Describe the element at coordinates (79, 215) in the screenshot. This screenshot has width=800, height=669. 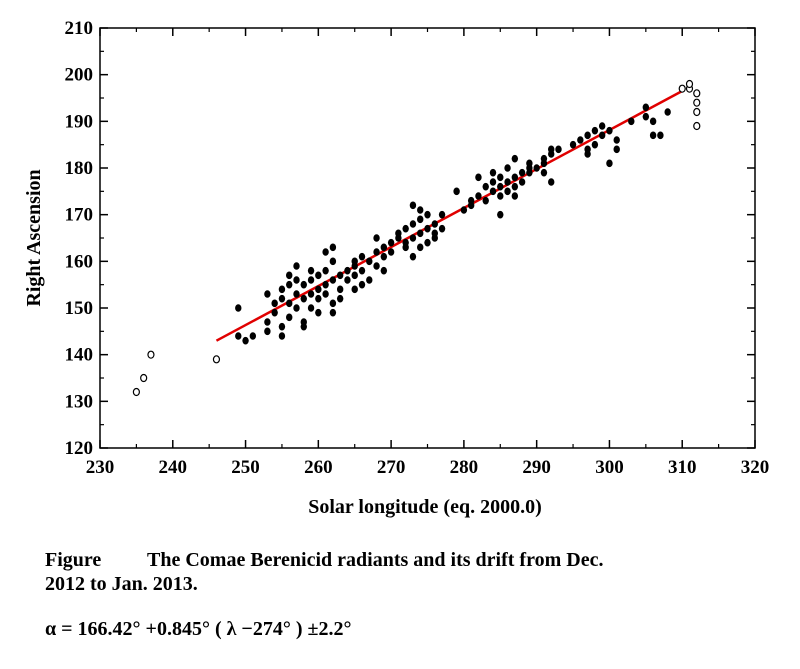
I see `y-tick-label: 170` at that location.